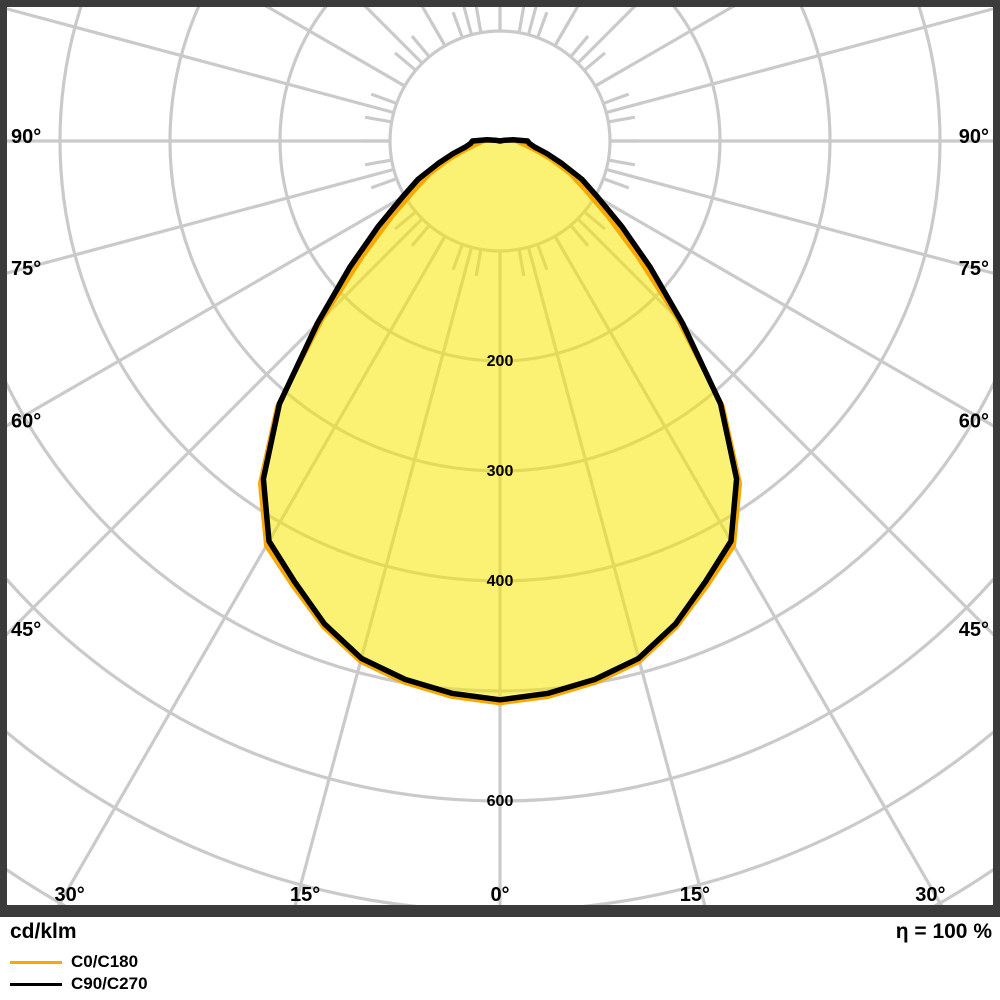 Image resolution: width=1000 pixels, height=1000 pixels. Describe the element at coordinates (3, 458) in the screenshot. I see `frame-left` at that location.